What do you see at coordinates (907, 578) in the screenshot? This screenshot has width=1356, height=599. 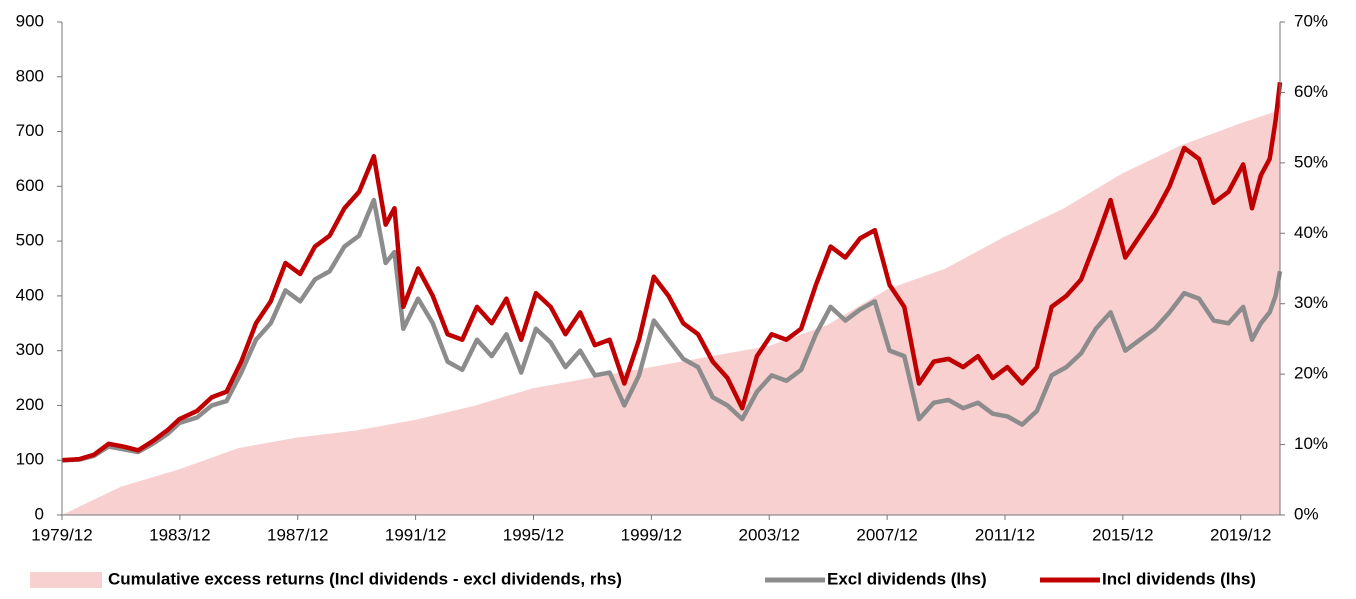 I see `legend-label: Excl dividends (lhs)` at bounding box center [907, 578].